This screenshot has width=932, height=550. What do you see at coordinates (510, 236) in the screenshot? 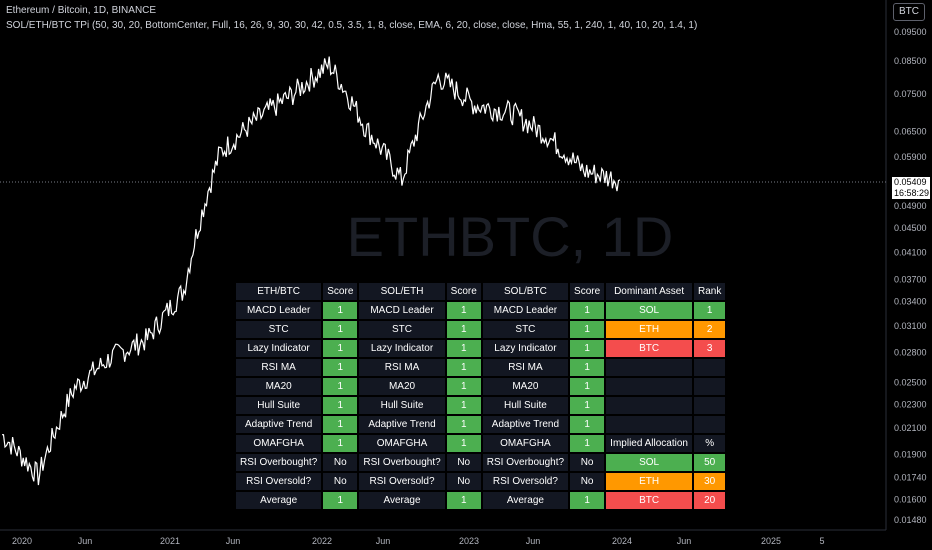
I see `watermark: ETHBTC, 1D` at bounding box center [510, 236].